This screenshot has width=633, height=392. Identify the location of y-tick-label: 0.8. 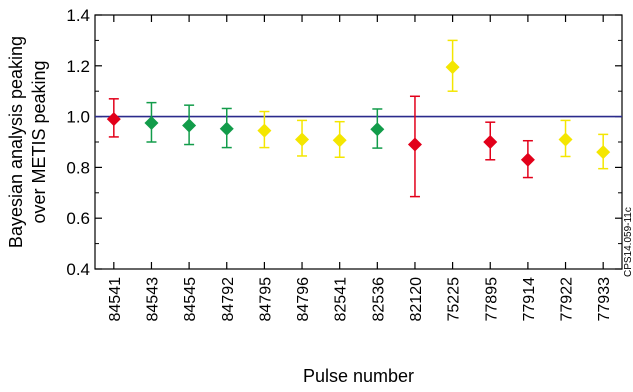
(78, 167).